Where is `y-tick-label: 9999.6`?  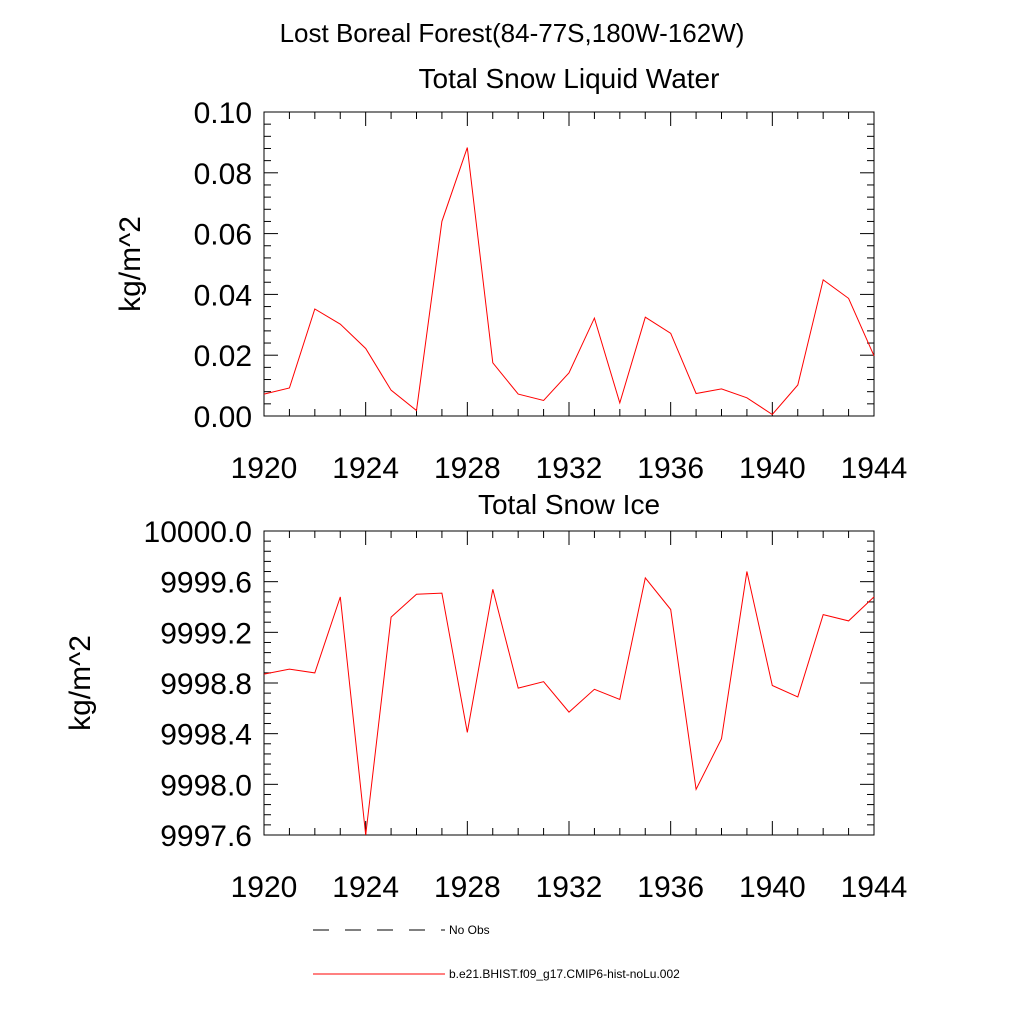 y-tick-label: 9999.6 is located at coordinates (206, 583).